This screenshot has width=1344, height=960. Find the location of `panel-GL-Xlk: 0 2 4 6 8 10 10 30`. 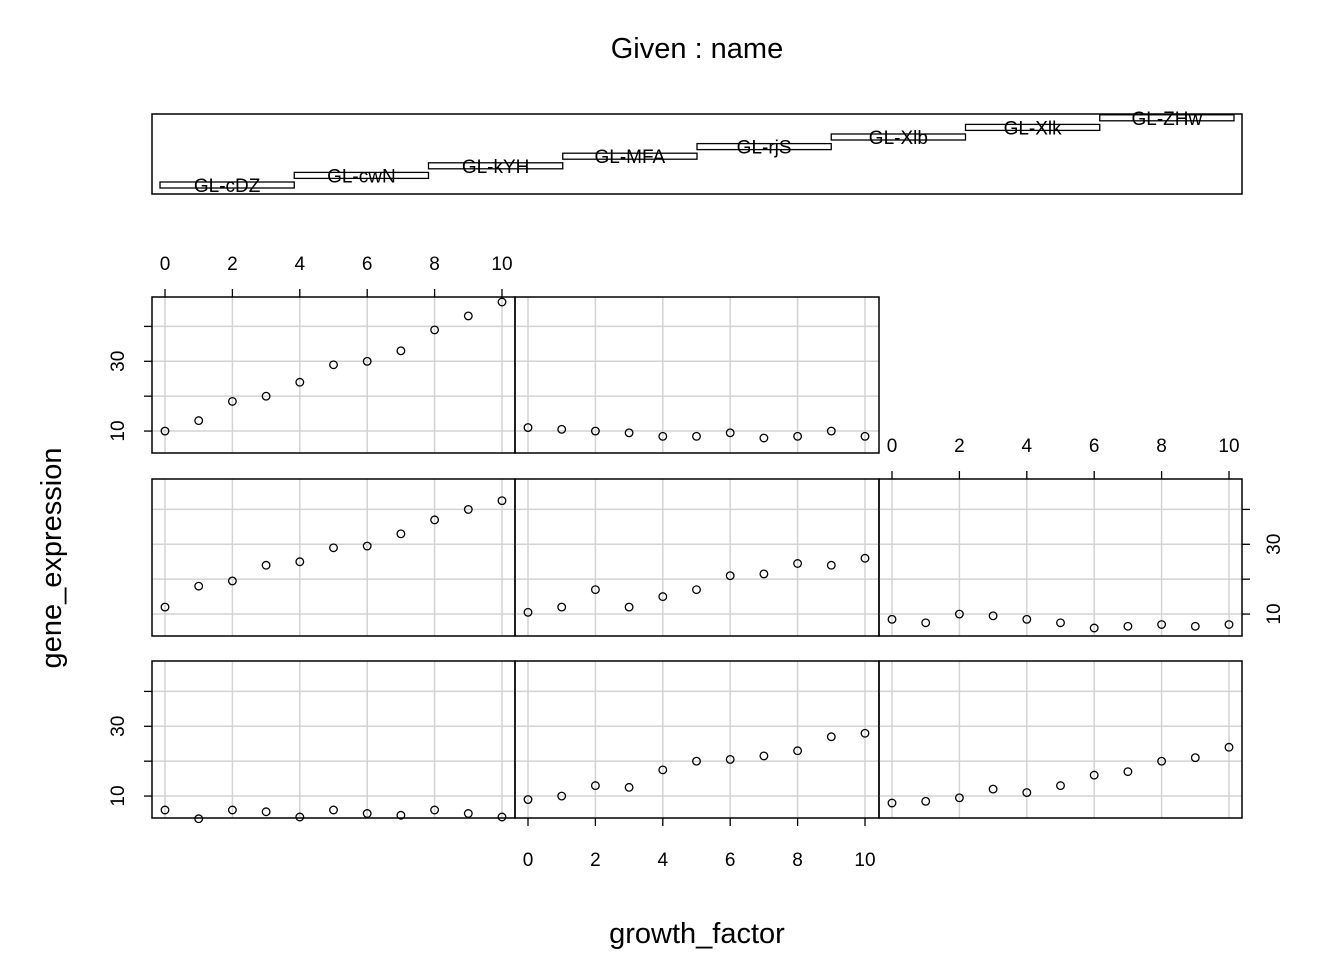

panel-GL-Xlk: 0 2 4 6 8 10 10 30 is located at coordinates (312, 354).